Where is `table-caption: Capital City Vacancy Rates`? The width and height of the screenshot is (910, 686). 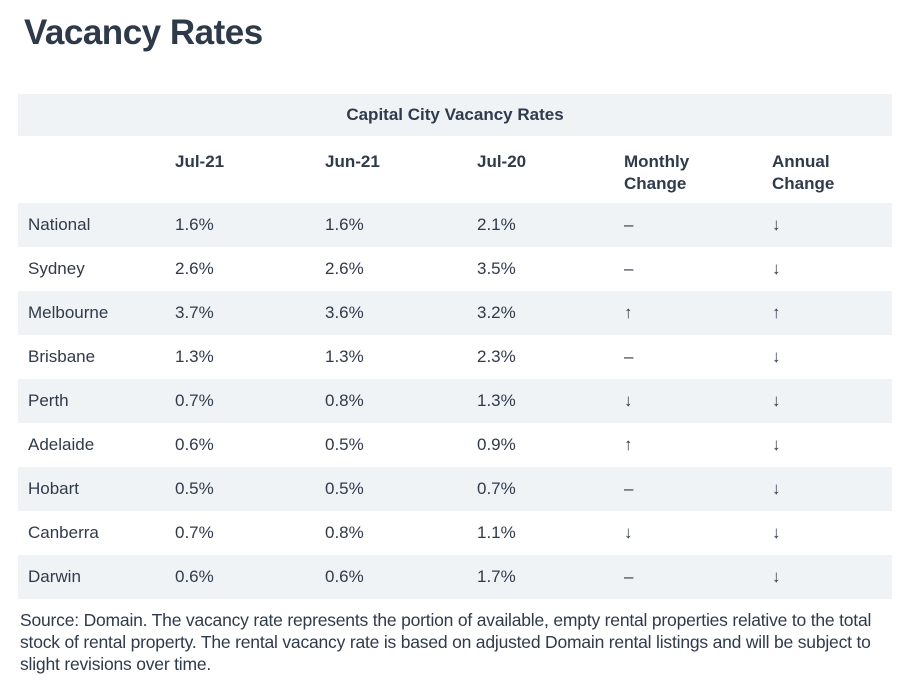
table-caption: Capital City Vacancy Rates is located at coordinates (455, 115).